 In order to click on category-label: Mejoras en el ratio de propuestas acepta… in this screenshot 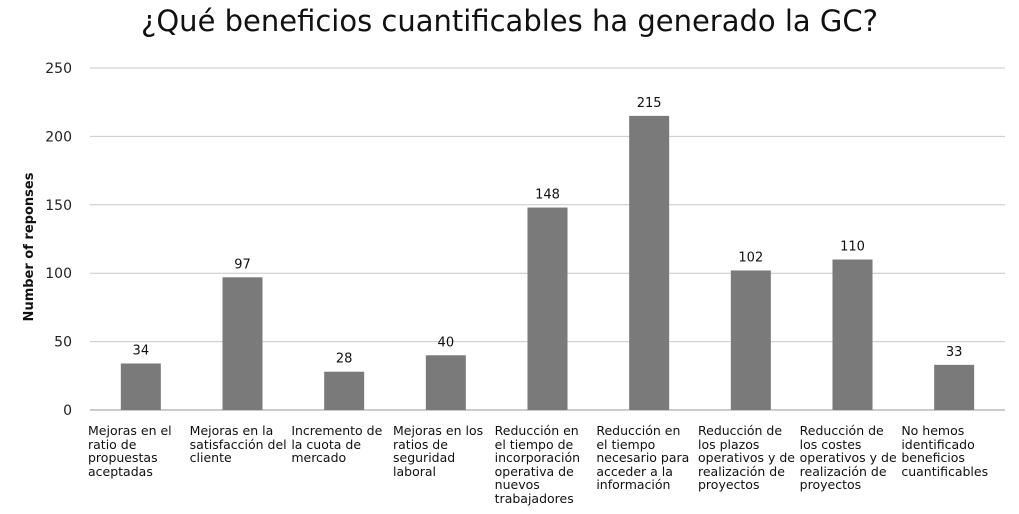, I will do `click(130, 451)`.